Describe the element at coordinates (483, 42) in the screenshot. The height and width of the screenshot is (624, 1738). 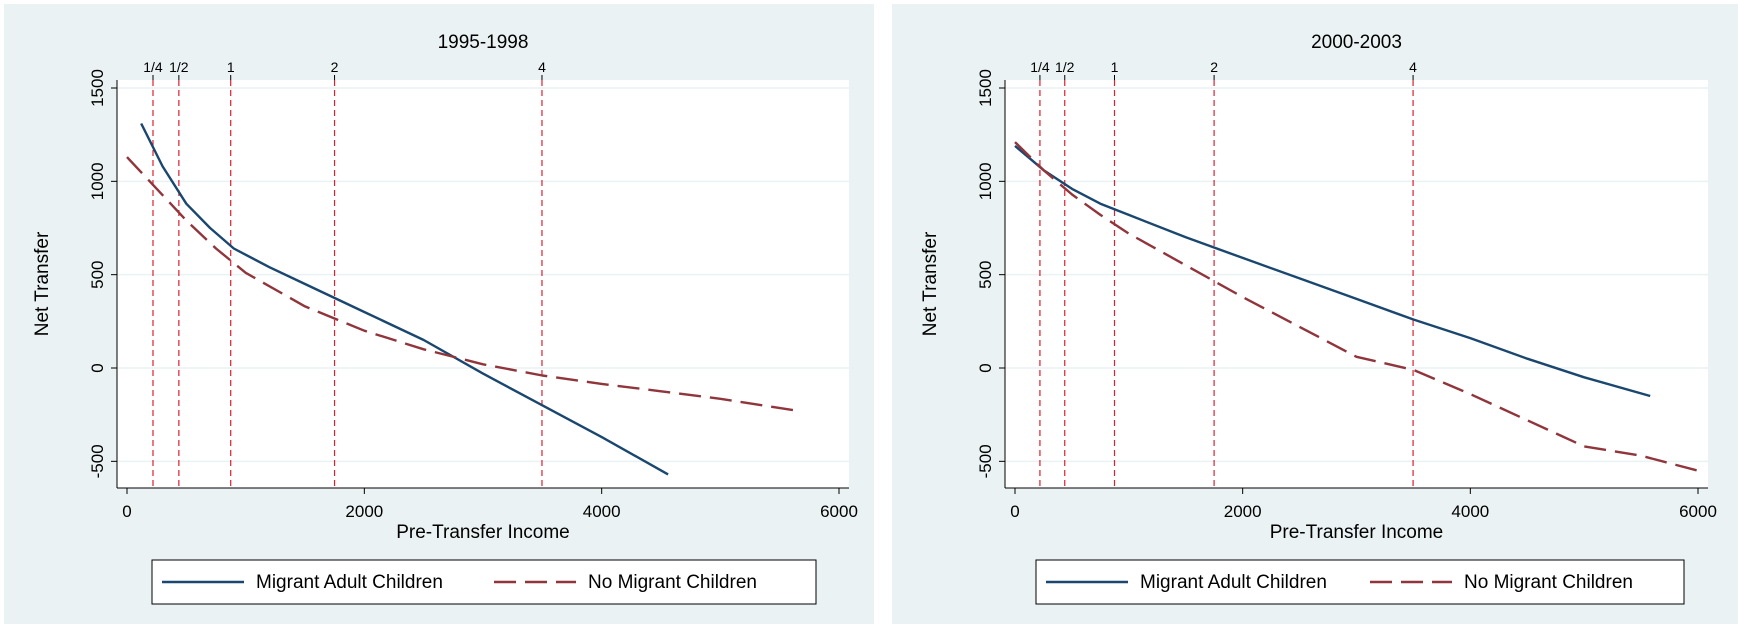
I see `chart-title: 1995-1998` at that location.